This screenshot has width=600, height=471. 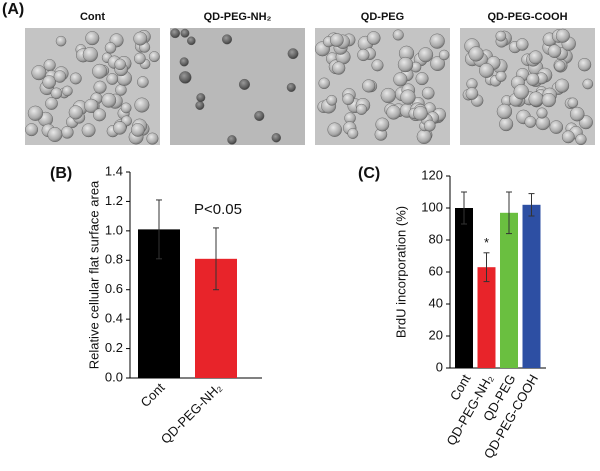 I want to click on y-tick-label: 0.8, so click(x=114, y=259).